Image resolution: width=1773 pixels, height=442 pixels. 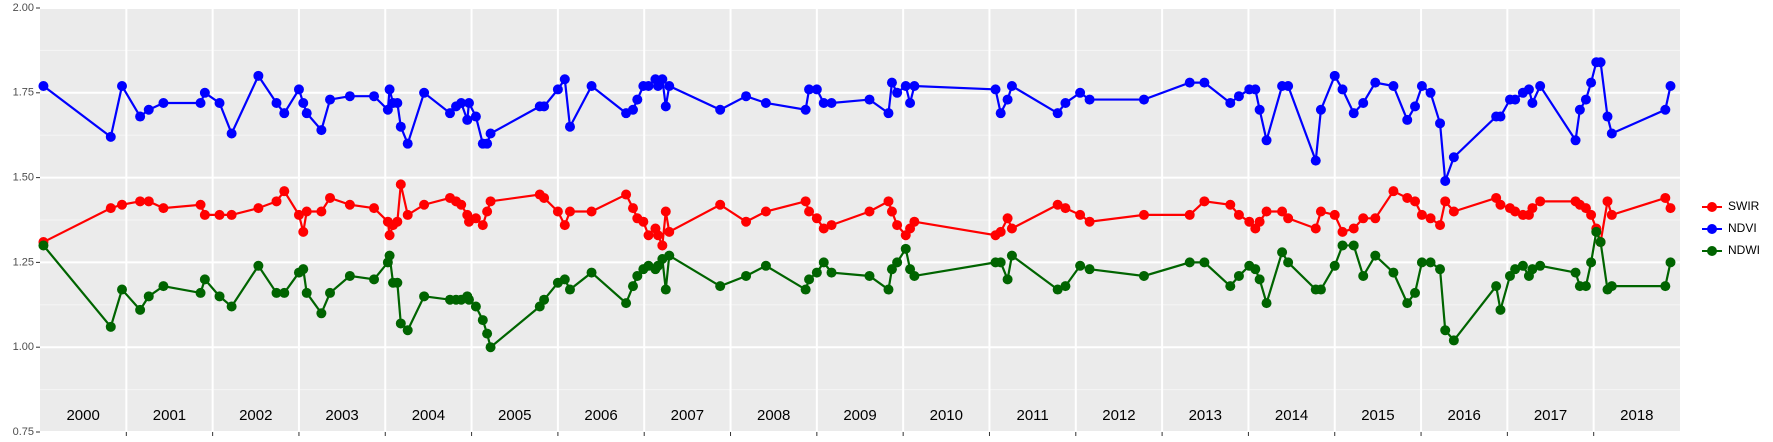 What do you see at coordinates (1205, 415) in the screenshot?
I see `year-label: 2013` at bounding box center [1205, 415].